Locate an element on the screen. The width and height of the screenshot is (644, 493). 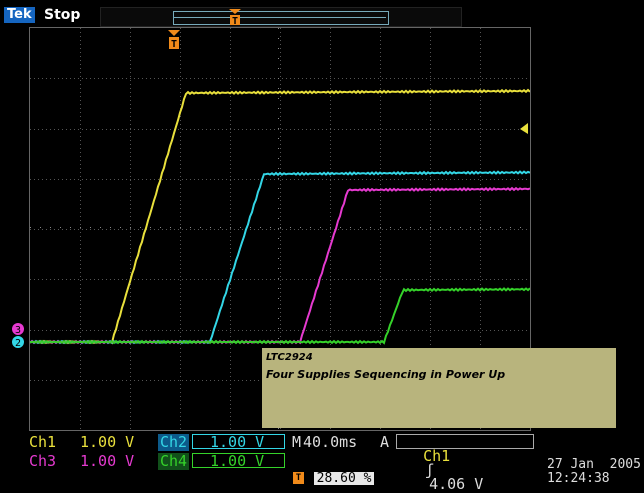
ch4-label: Ch4 is located at coordinates (174, 461).